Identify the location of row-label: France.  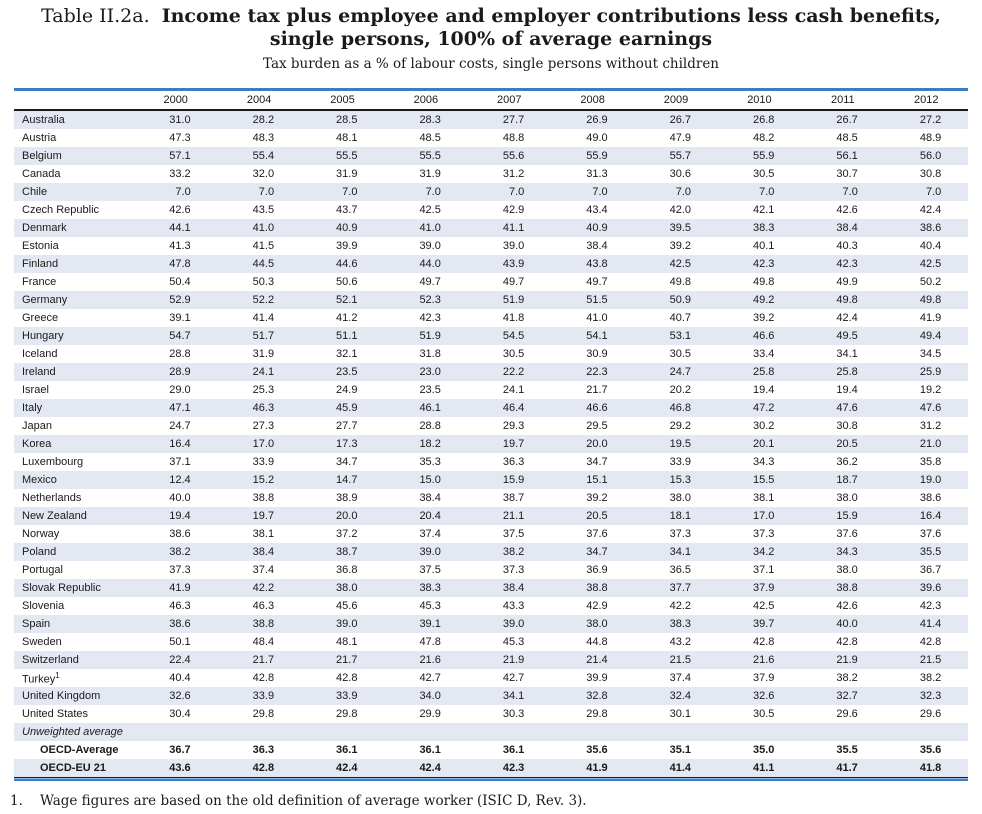
(39, 282).